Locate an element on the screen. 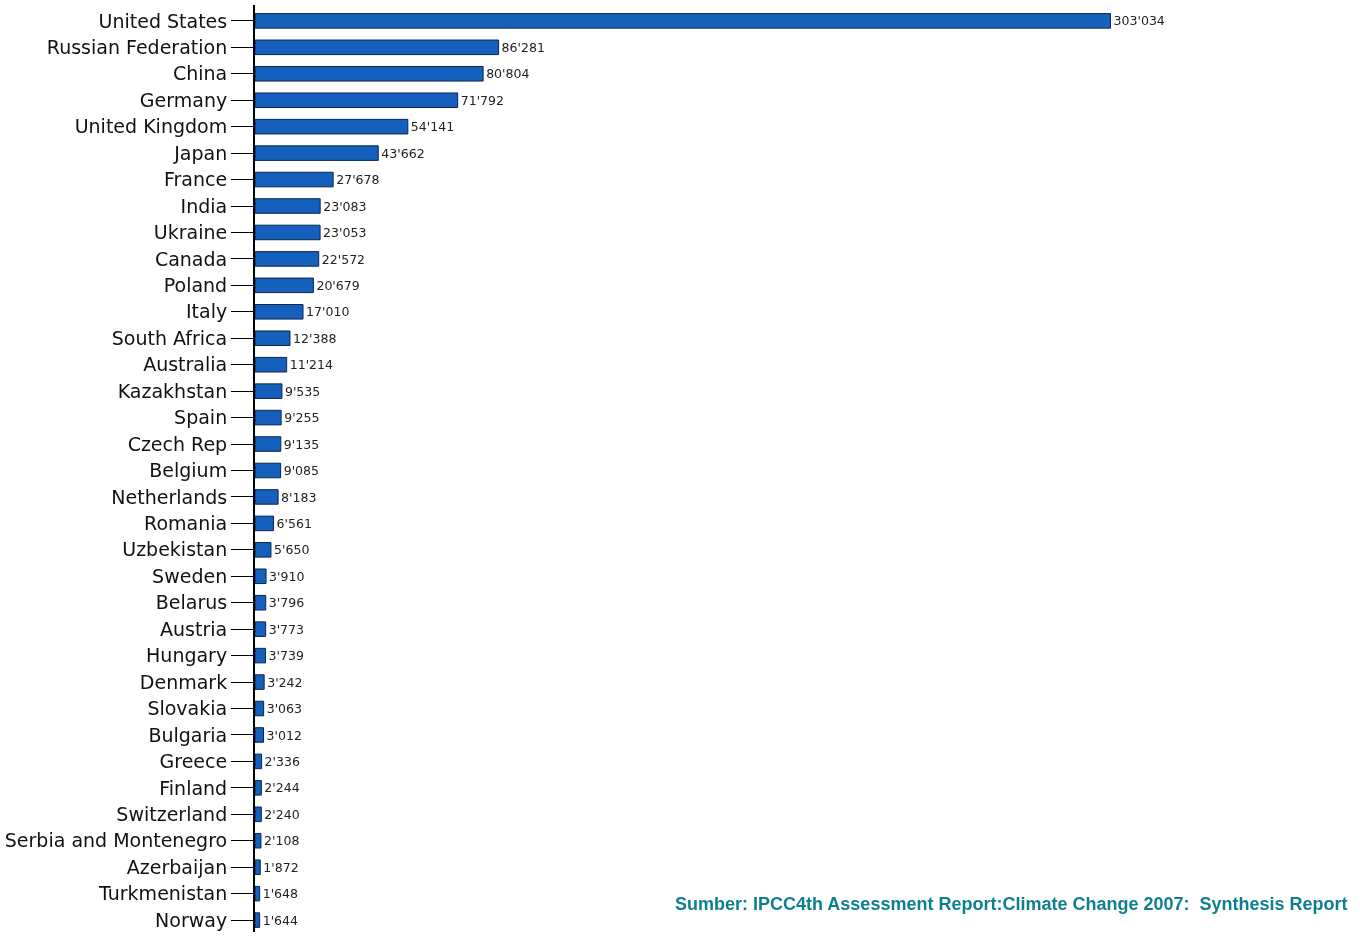  y-tick-label: United States is located at coordinates (163, 20).